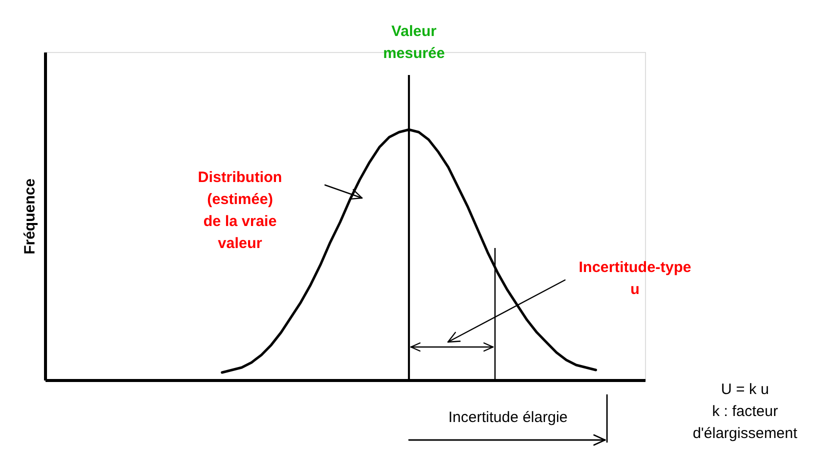 This screenshot has height=452, width=817. Describe the element at coordinates (635, 278) in the screenshot. I see `annotation: Incertitude-type u` at that location.